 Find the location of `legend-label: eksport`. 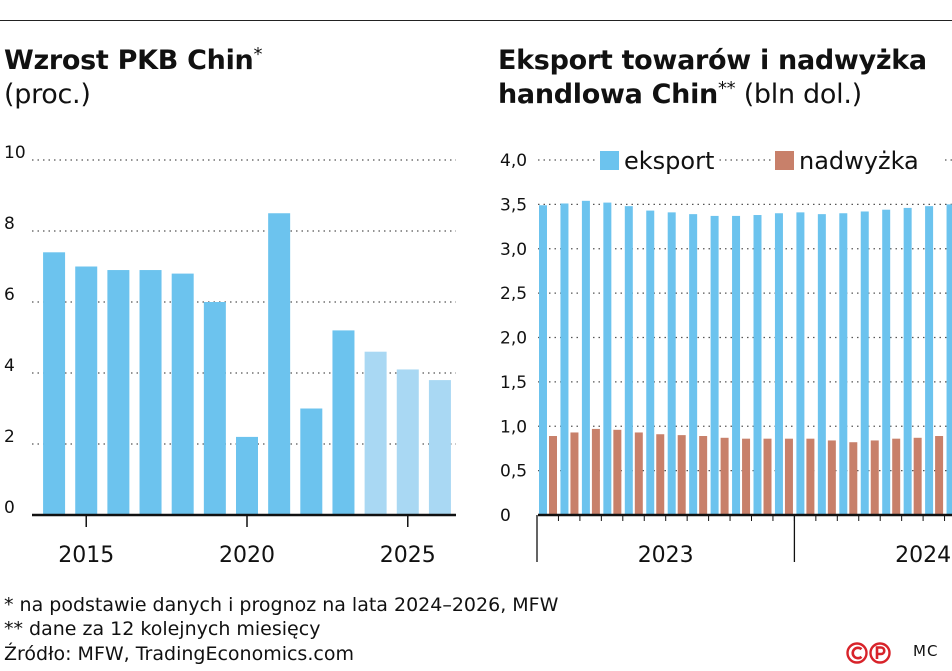

legend-label: eksport is located at coordinates (669, 161).